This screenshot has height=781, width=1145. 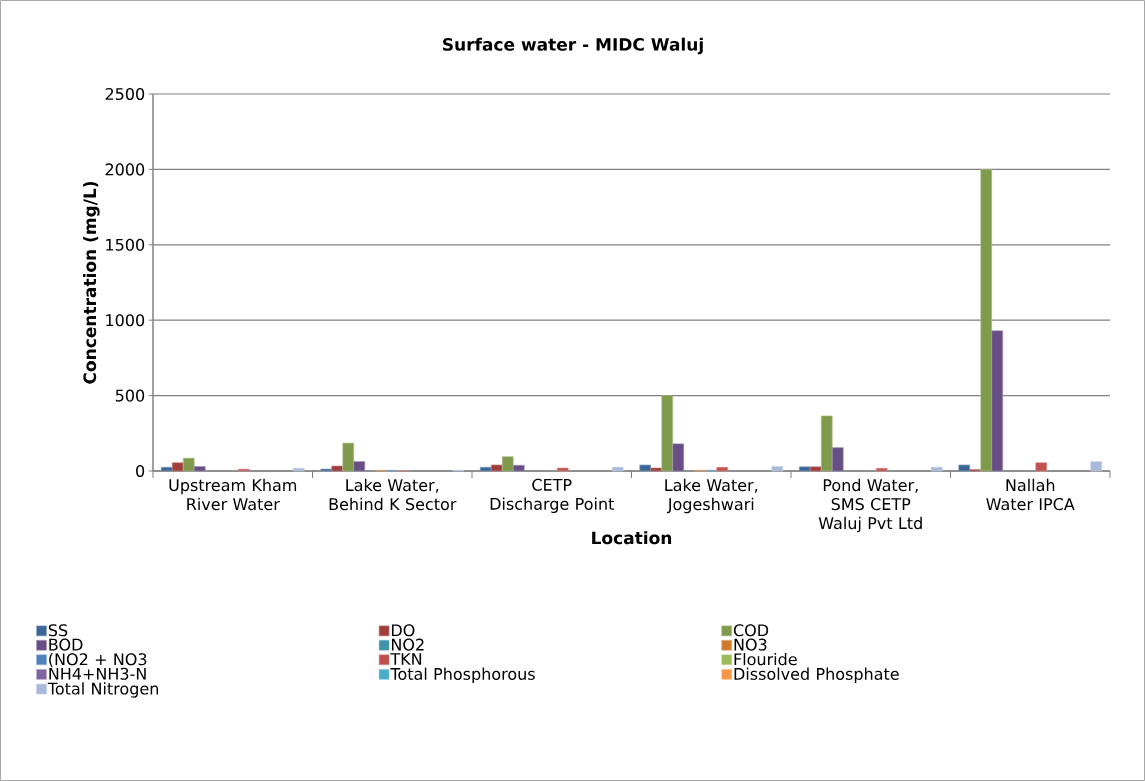 I want to click on legend-label: NO3, so click(x=750, y=644).